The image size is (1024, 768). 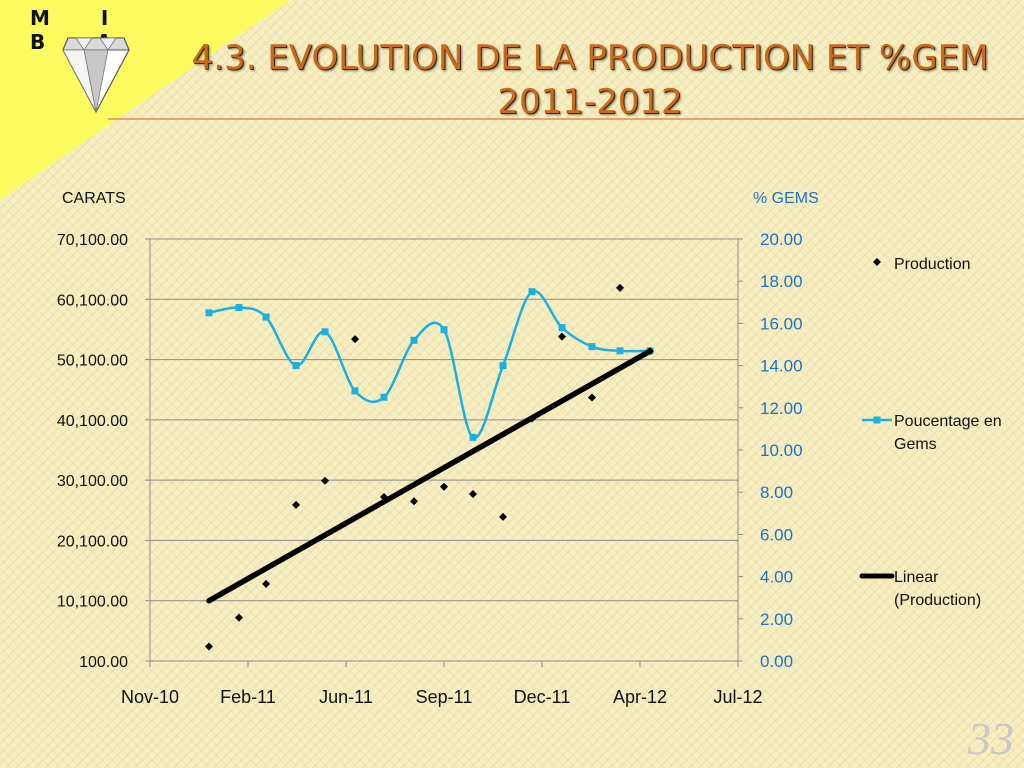 What do you see at coordinates (915, 444) in the screenshot?
I see `legend-gems-label-line2: Gems` at bounding box center [915, 444].